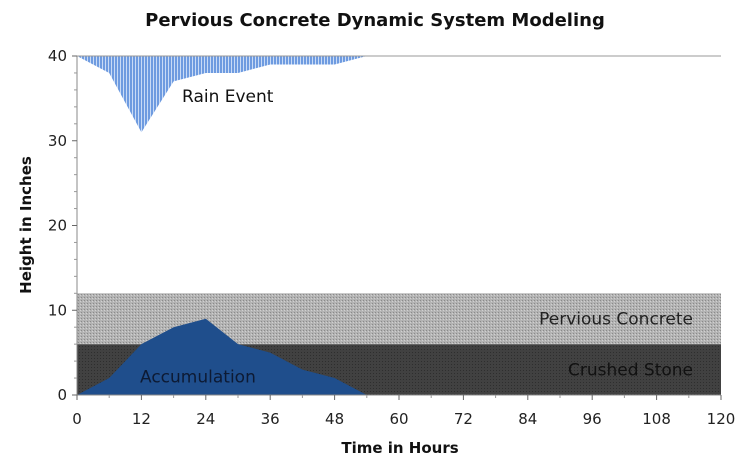 The image size is (750, 466). I want to click on series-area-rain-event, so click(222, 94).